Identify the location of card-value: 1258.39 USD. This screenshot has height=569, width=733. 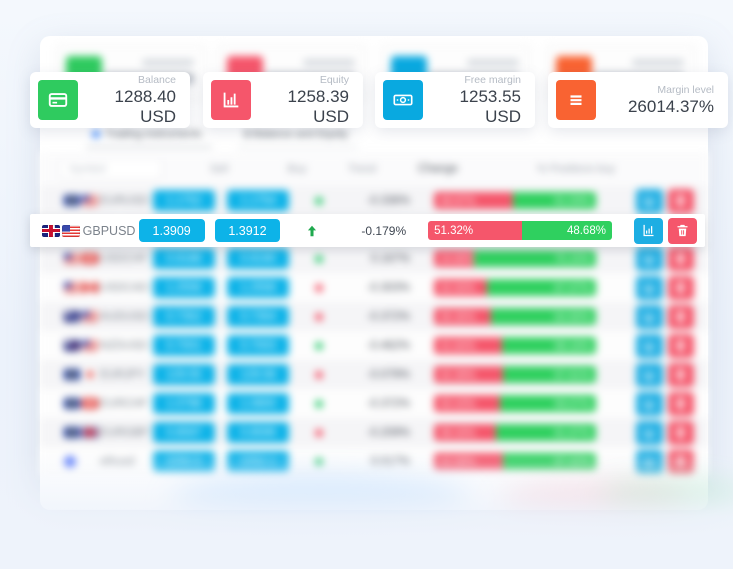
(318, 106).